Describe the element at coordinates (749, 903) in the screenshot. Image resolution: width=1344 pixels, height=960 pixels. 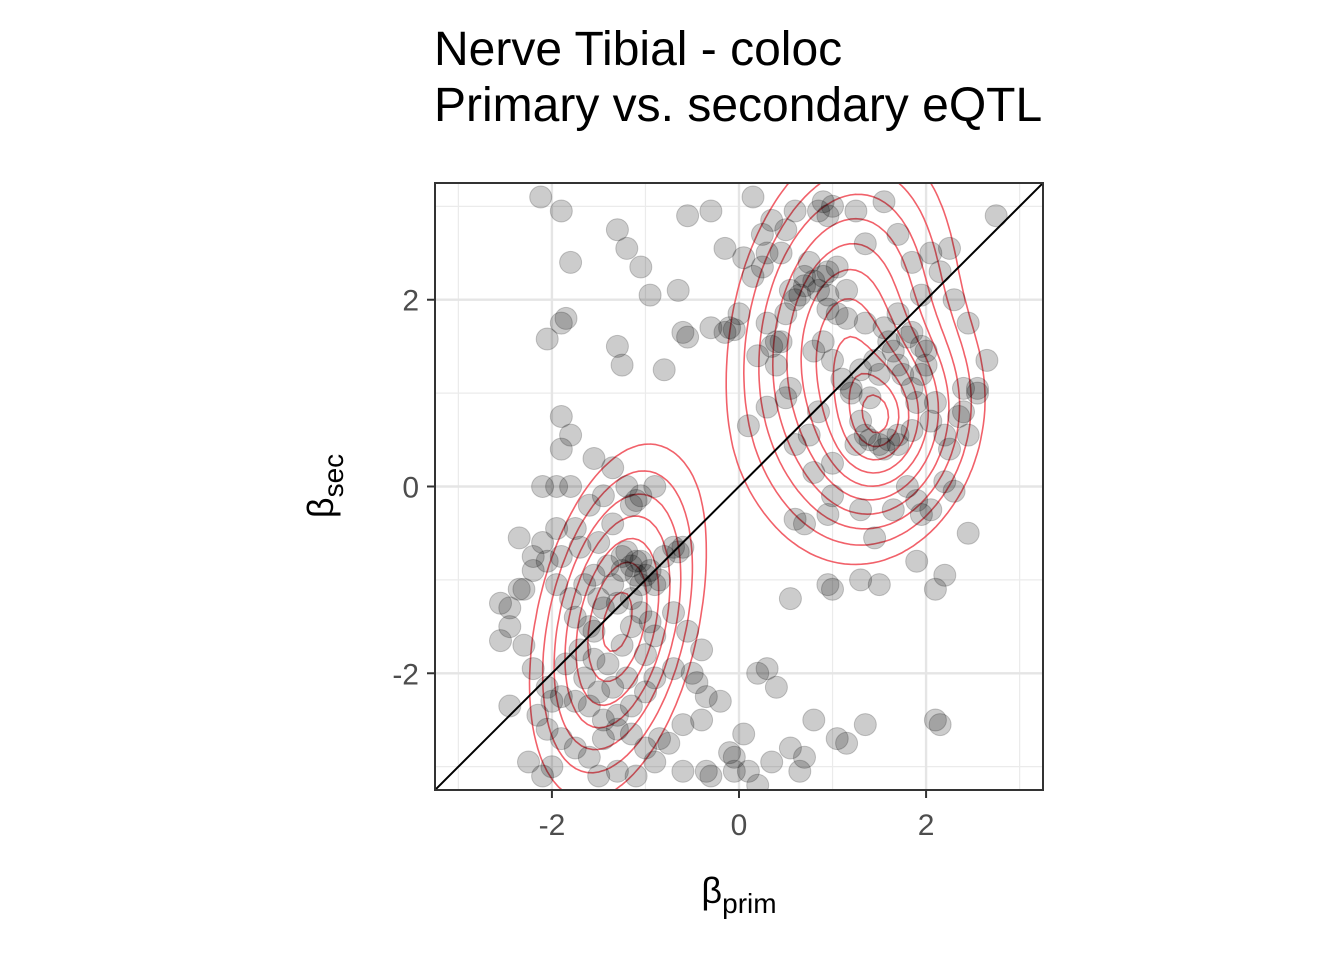
I see `x-axis-label-subscript: prim` at that location.